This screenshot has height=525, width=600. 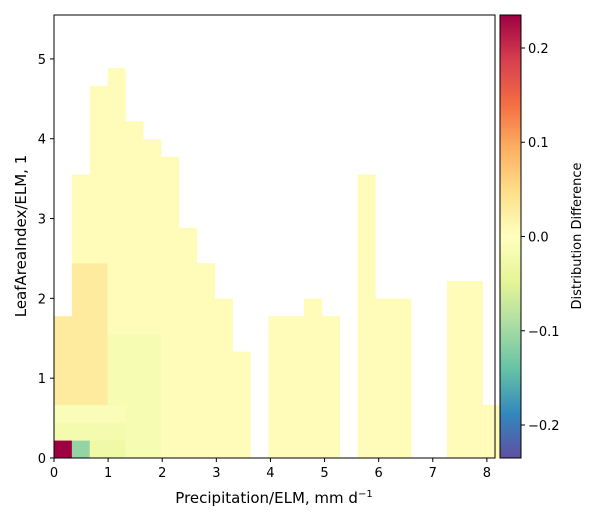 What do you see at coordinates (544, 426) in the screenshot?
I see `colorbar-tick-label: −0.2` at bounding box center [544, 426].